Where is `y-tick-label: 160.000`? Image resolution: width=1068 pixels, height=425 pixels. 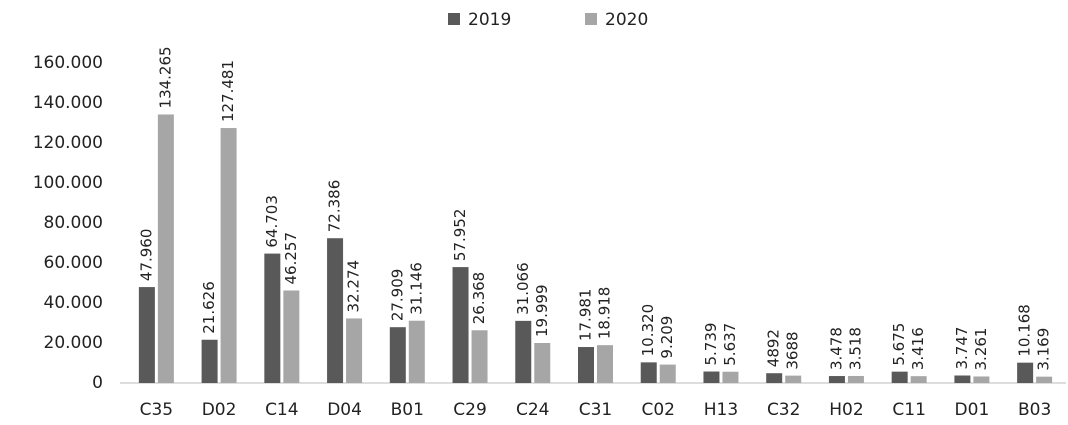
y-tick-label: 160.000 is located at coordinates (68, 63).